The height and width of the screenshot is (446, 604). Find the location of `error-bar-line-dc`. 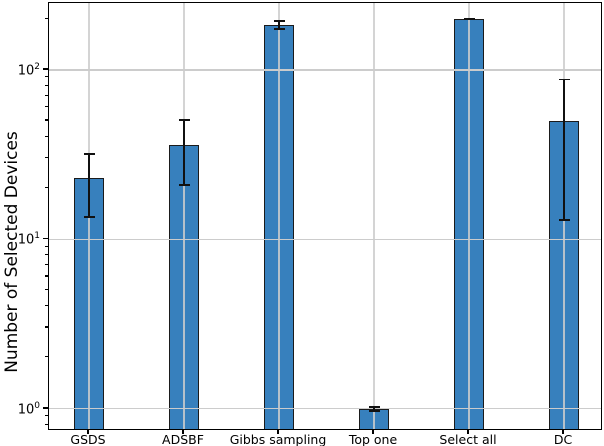

error-bar-line-dc is located at coordinates (564, 150).